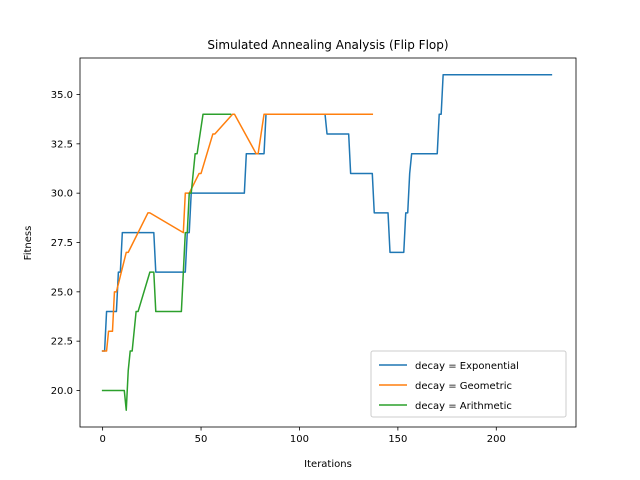 This screenshot has width=640, height=480. What do you see at coordinates (102, 439) in the screenshot?
I see `x-tick-label-0: 0` at bounding box center [102, 439].